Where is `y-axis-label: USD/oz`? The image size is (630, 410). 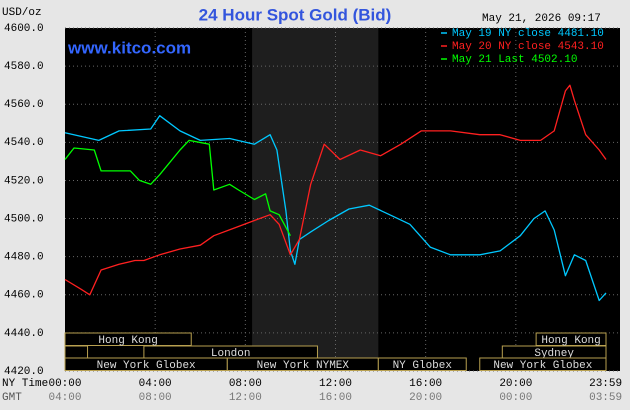
y-axis-label: USD/oz is located at coordinates (22, 13).